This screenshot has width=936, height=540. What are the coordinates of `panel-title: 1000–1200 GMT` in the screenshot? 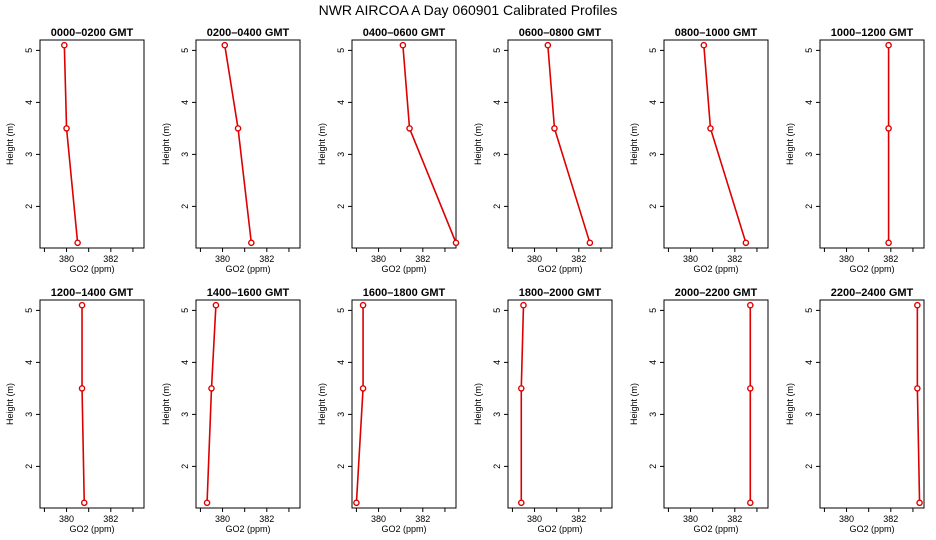 It's located at (872, 33).